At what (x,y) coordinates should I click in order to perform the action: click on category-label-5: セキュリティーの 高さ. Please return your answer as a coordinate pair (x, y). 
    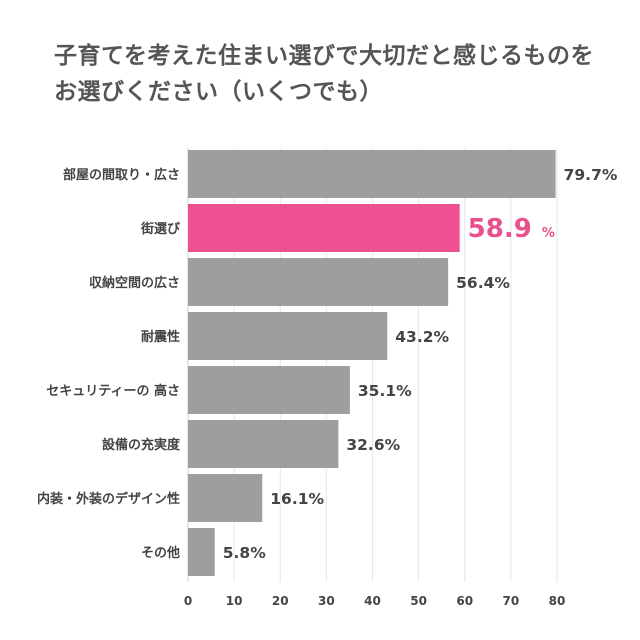
    Looking at the image, I should click on (113, 391).